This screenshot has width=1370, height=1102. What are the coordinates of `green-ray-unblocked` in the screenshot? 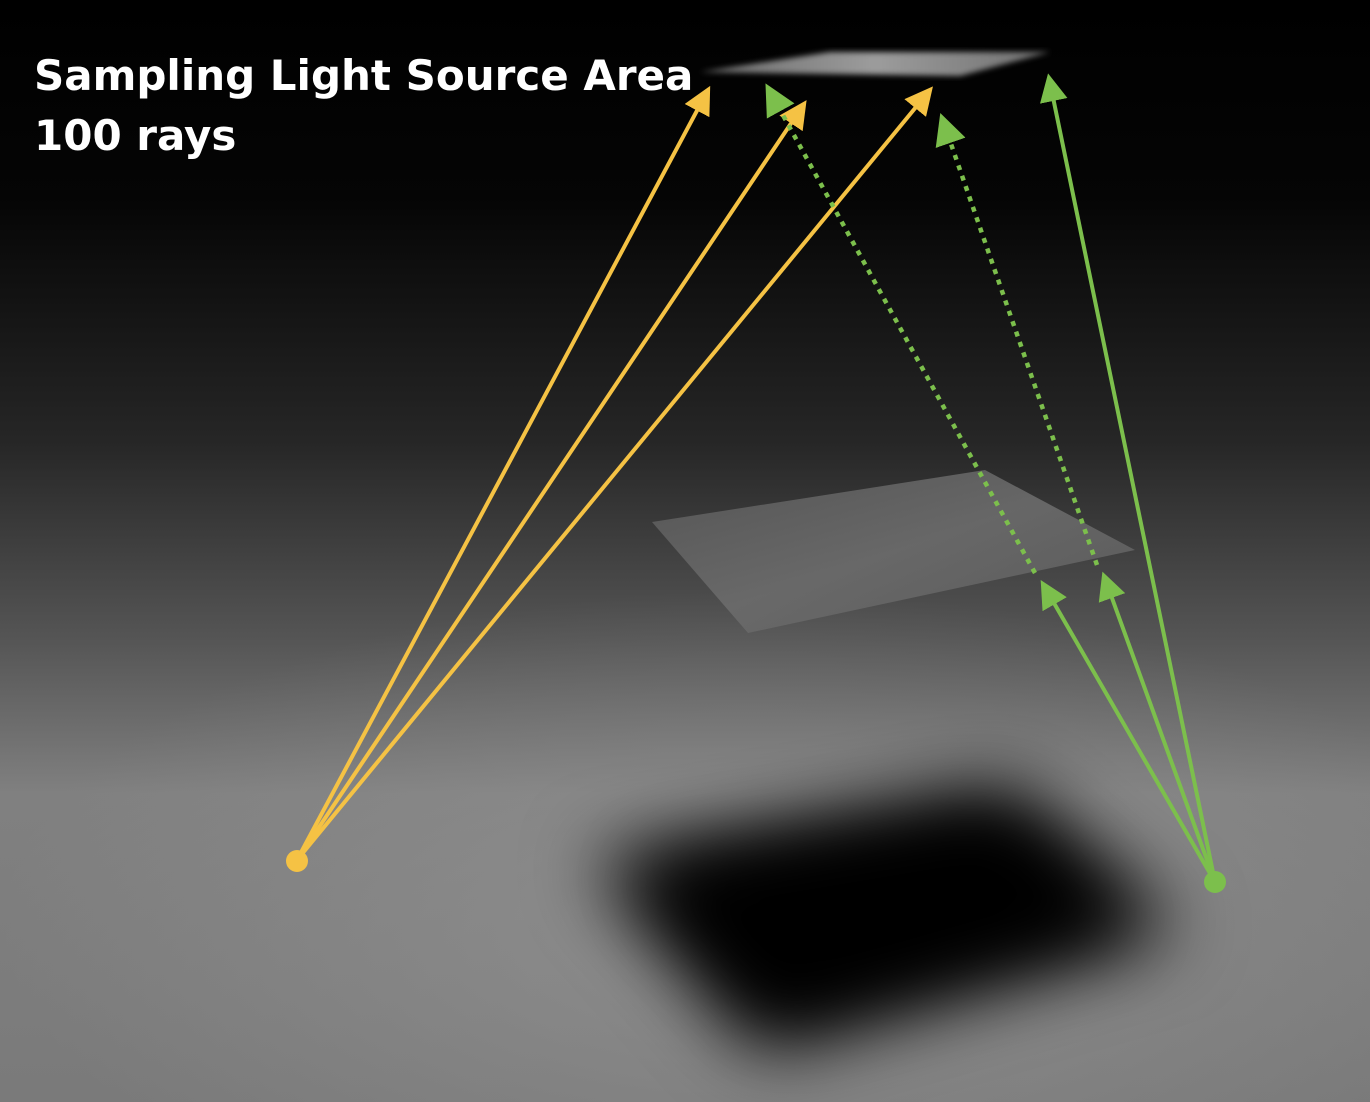 It's located at (1128, 478).